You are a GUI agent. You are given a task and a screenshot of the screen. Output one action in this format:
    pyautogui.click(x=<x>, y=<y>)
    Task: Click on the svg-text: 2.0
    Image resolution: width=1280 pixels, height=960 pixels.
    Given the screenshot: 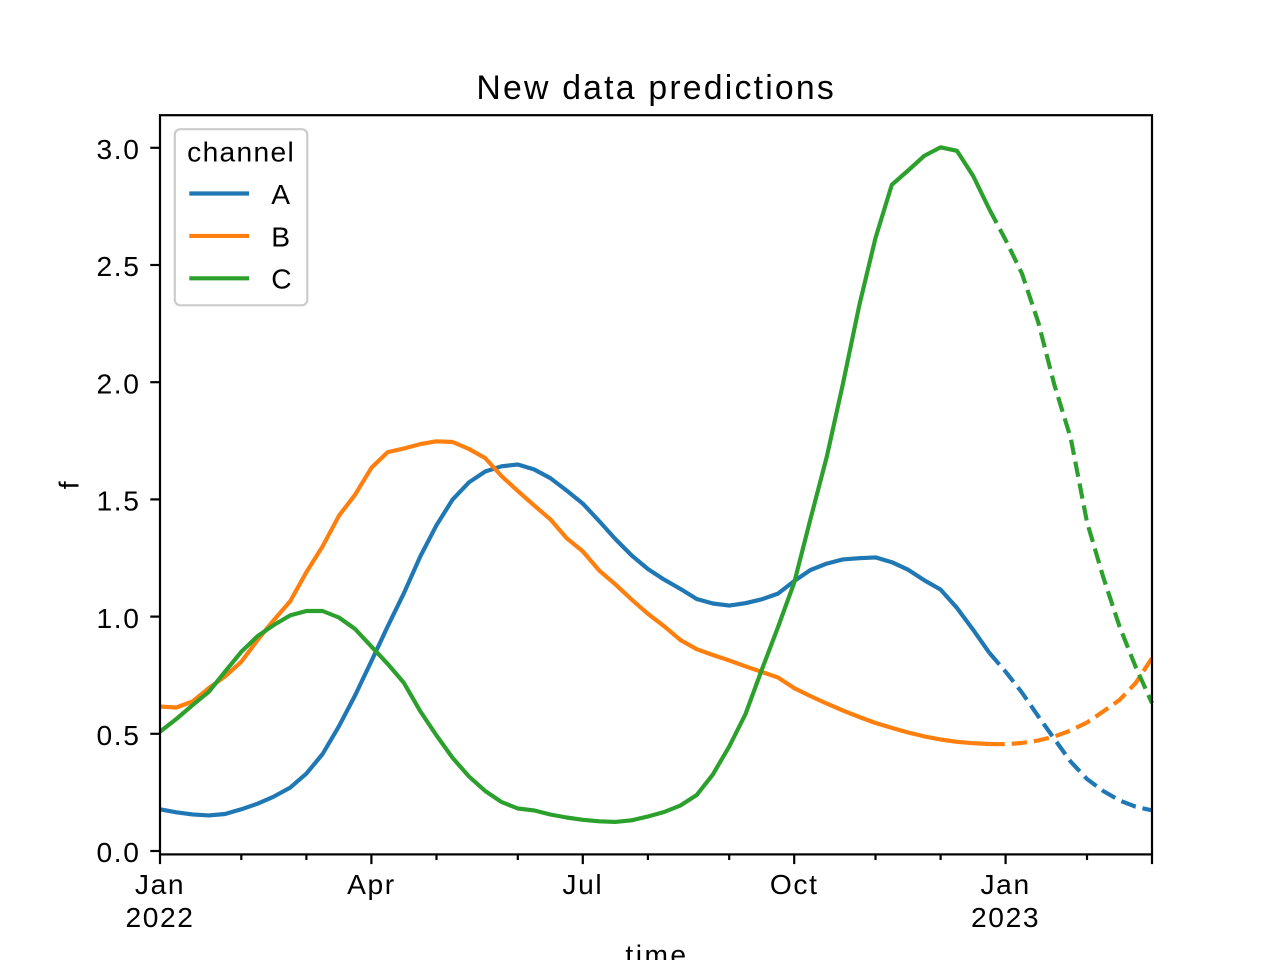 What is the action you would take?
    pyautogui.click(x=119, y=383)
    